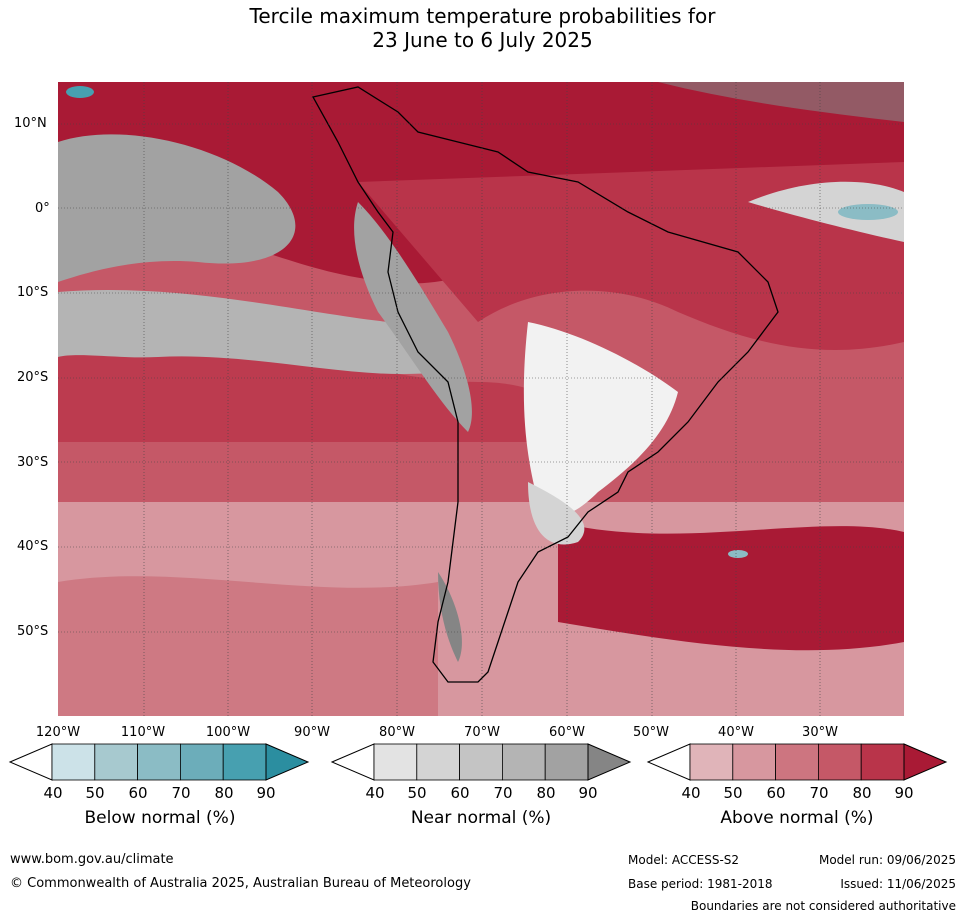  What do you see at coordinates (797, 818) in the screenshot?
I see `above-normal-label: Above normal (%)` at bounding box center [797, 818].